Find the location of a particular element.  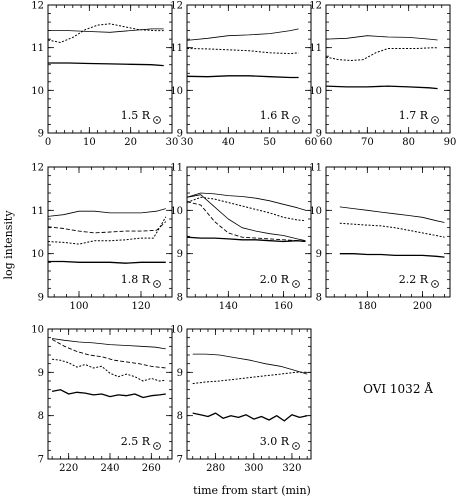

panel-4: 9 10 11 12 100 120 1.8 R is located at coordinates (102, 237).